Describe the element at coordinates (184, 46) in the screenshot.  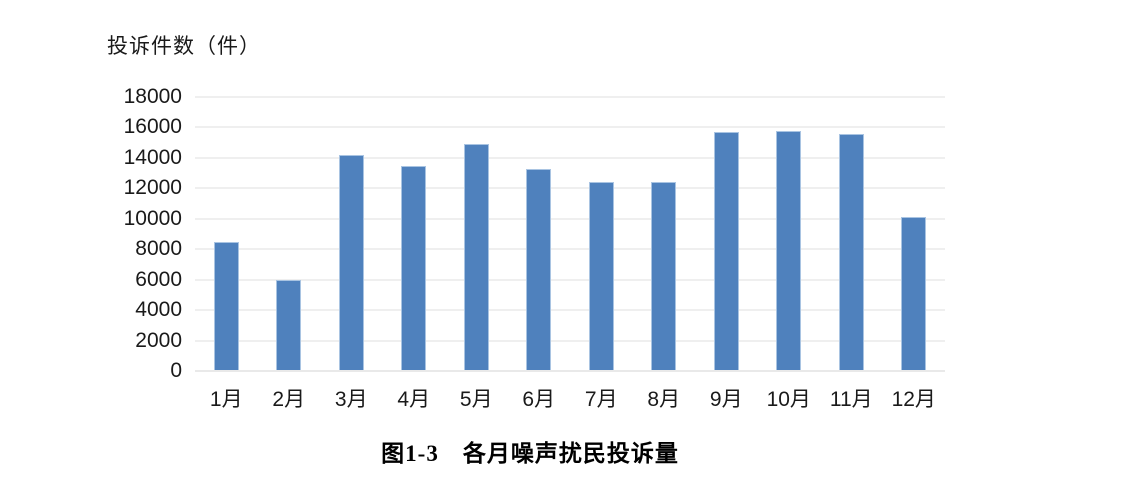
I see `y-axis-title: 投诉件数（件）` at that location.